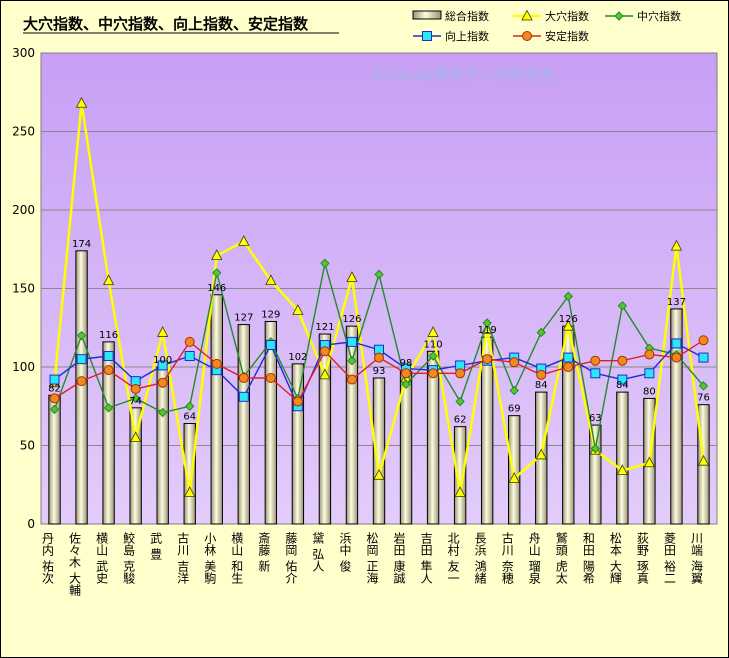 The height and width of the screenshot is (658, 729). Describe the element at coordinates (622, 385) in the screenshot. I see `data-label: 84` at that location.